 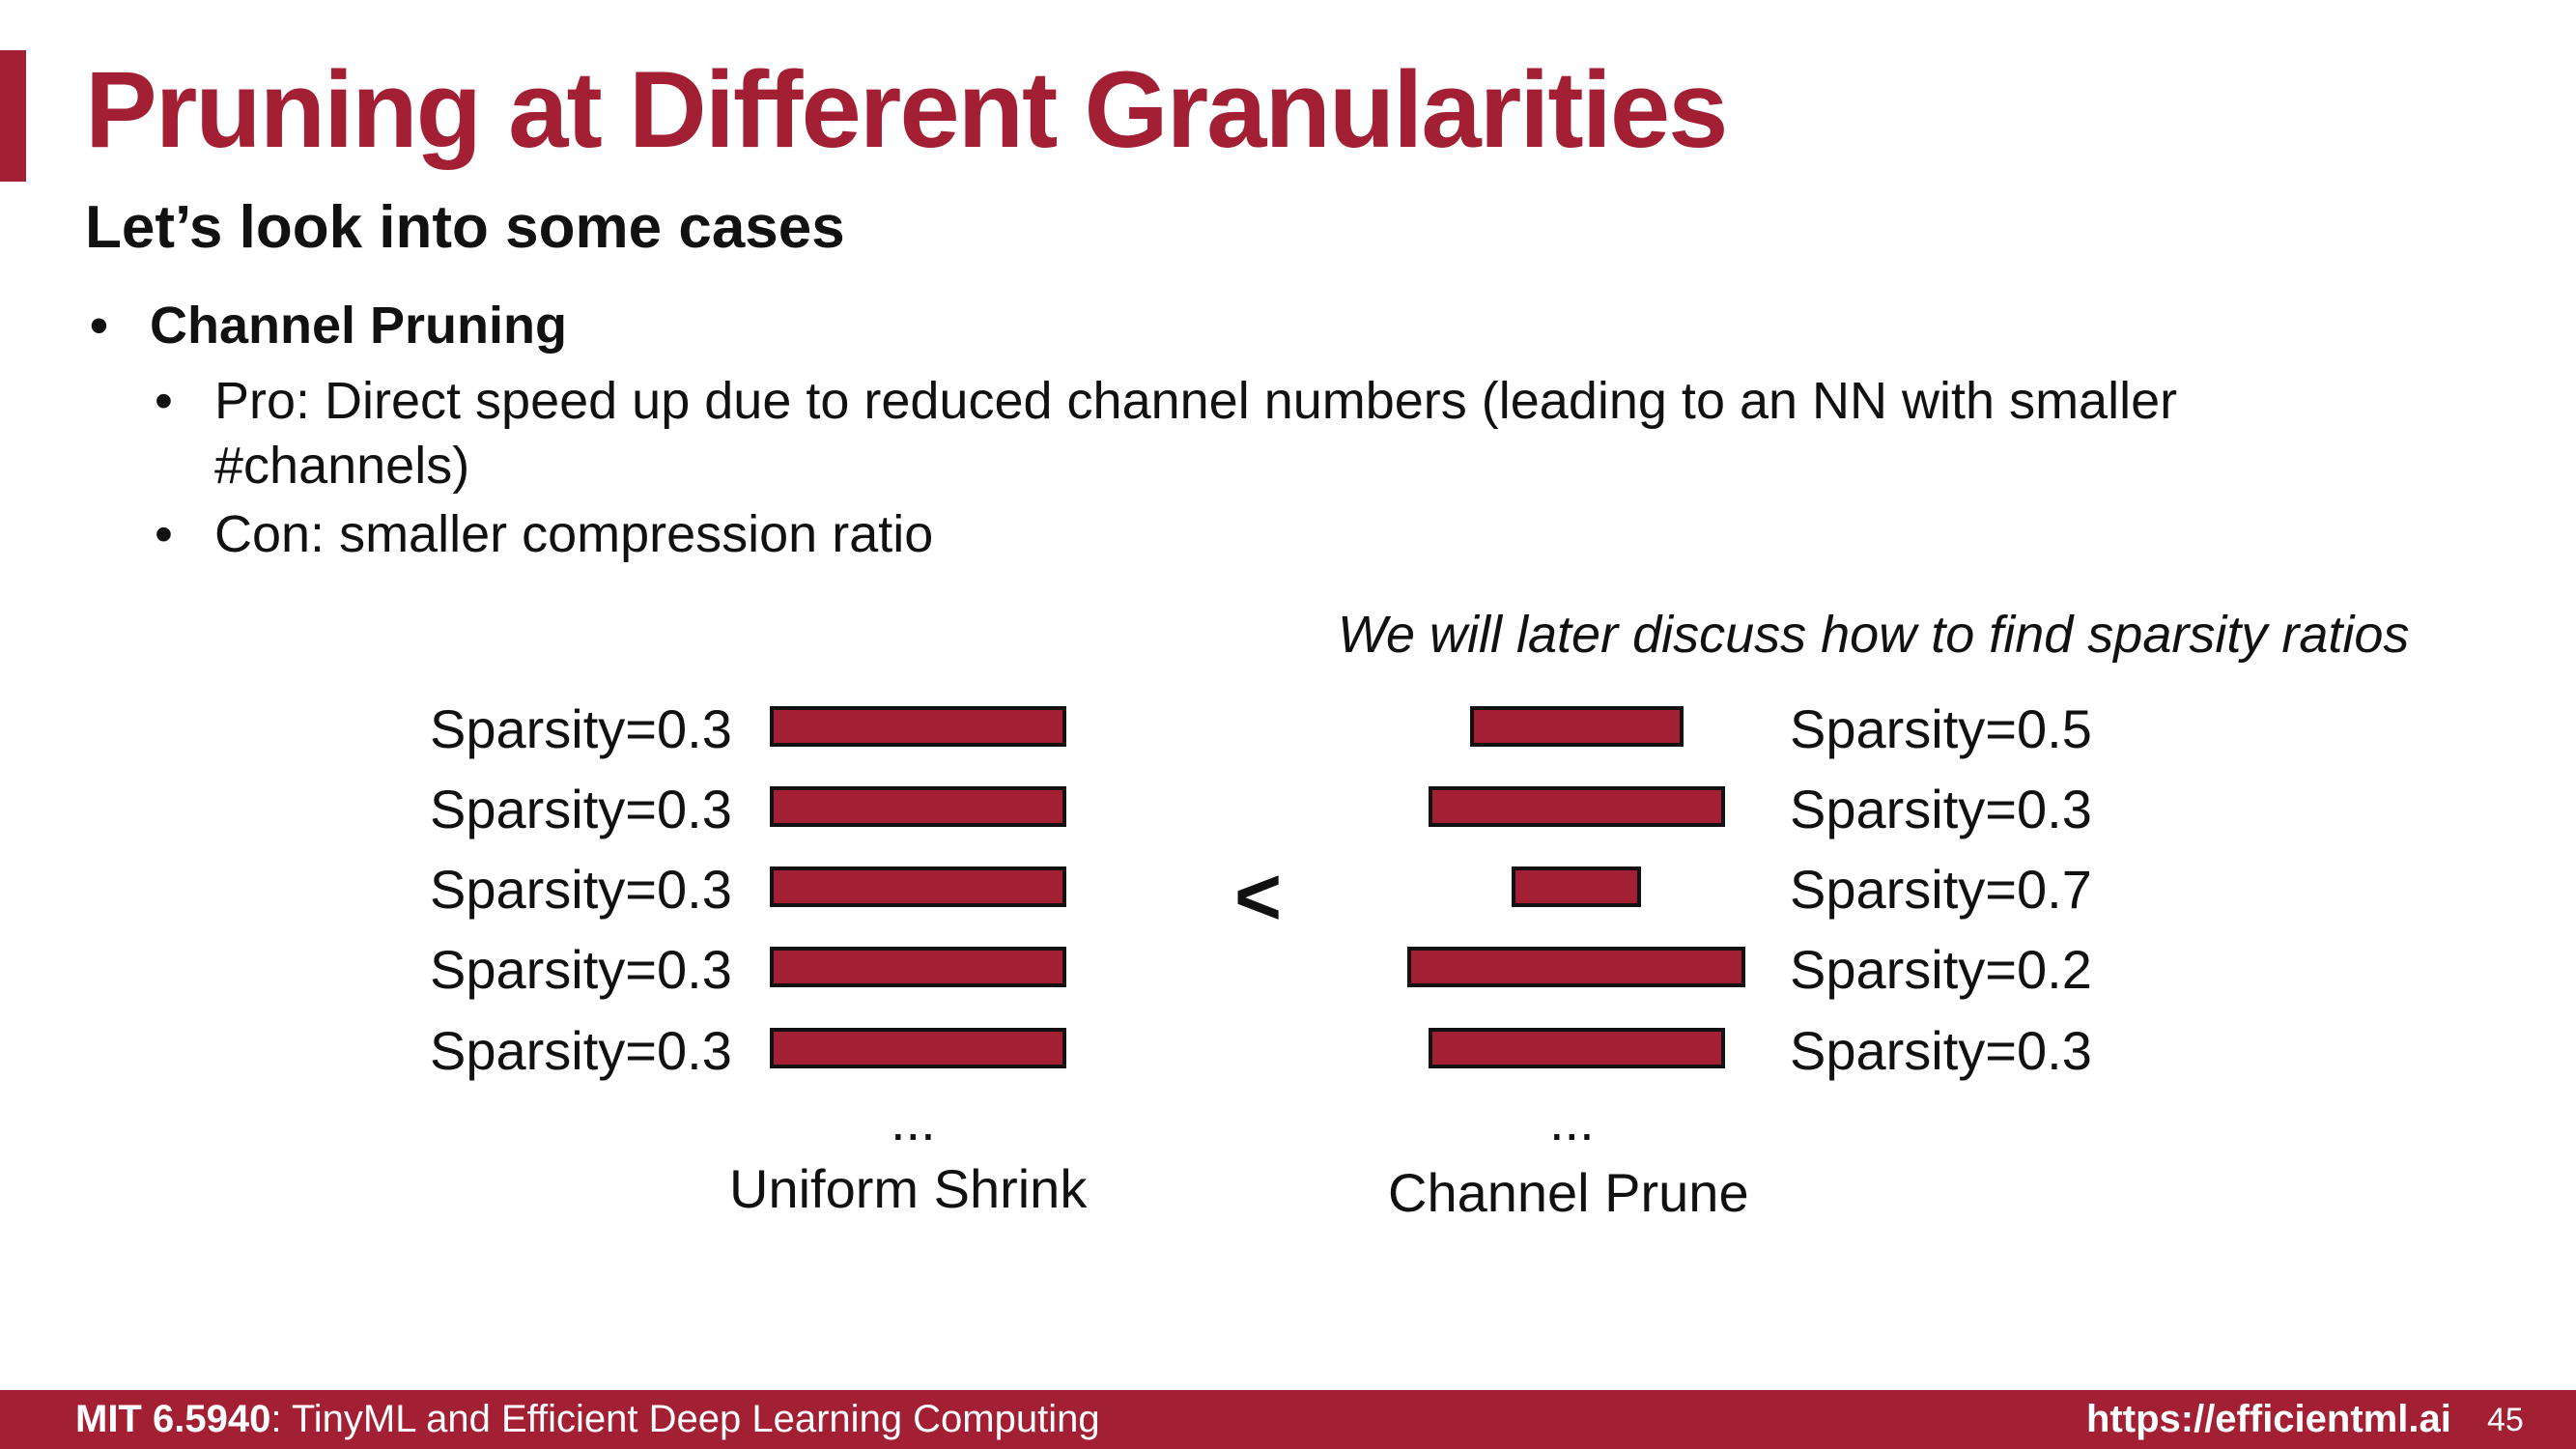 What do you see at coordinates (1941, 969) in the screenshot?
I see `channel-label: Sparsity=0.2` at bounding box center [1941, 969].